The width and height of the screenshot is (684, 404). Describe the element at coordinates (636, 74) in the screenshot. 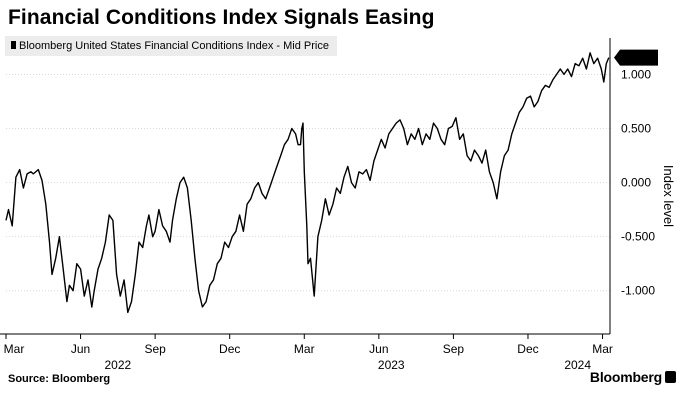

I see `y-tick-label: 1.000` at that location.